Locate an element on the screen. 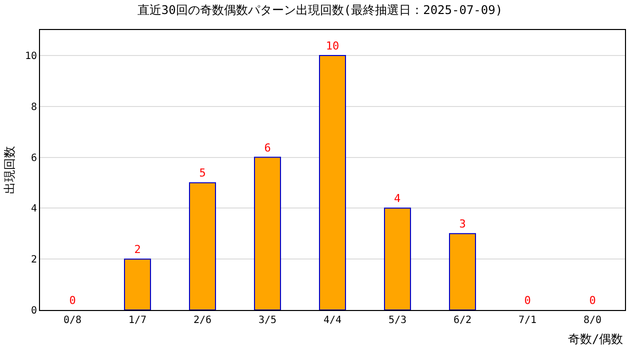  x-tick-label: 4/4 is located at coordinates (332, 320).